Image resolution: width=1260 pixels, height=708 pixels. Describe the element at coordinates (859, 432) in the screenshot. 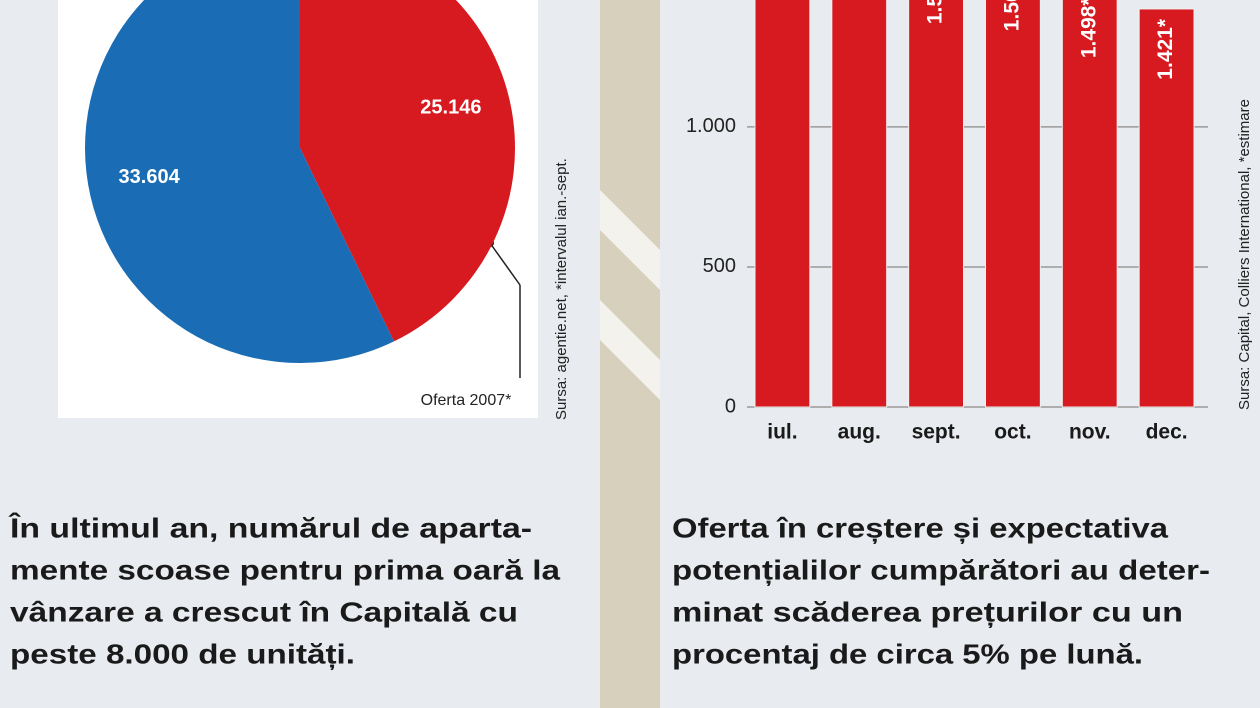

I see `x-tick-label: aug.` at that location.